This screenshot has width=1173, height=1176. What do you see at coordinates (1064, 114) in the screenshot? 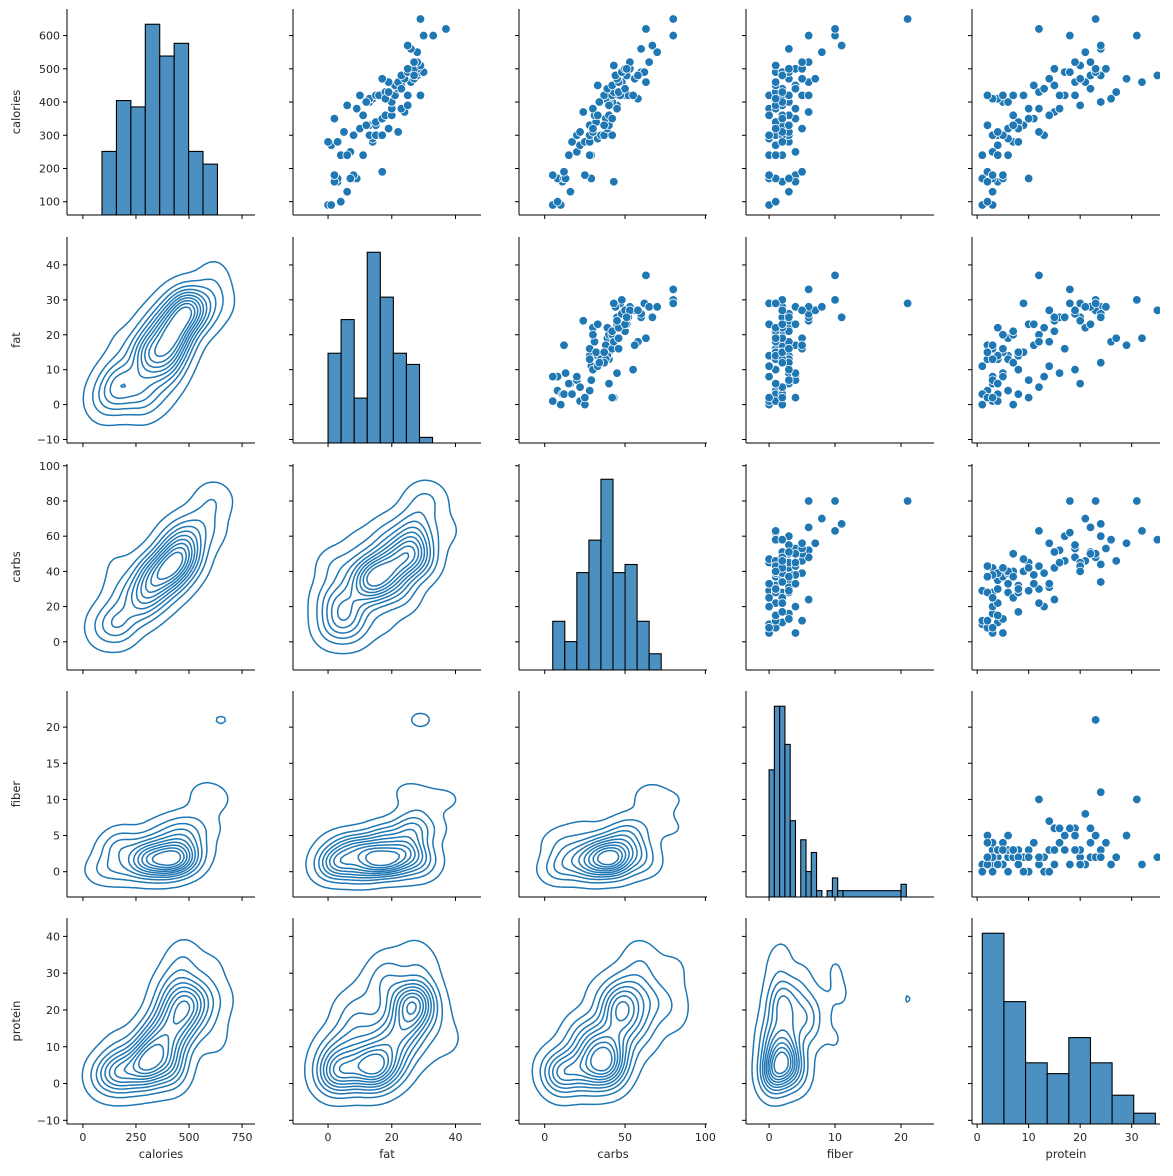
I see `panel-calories-vs-protein` at bounding box center [1064, 114].